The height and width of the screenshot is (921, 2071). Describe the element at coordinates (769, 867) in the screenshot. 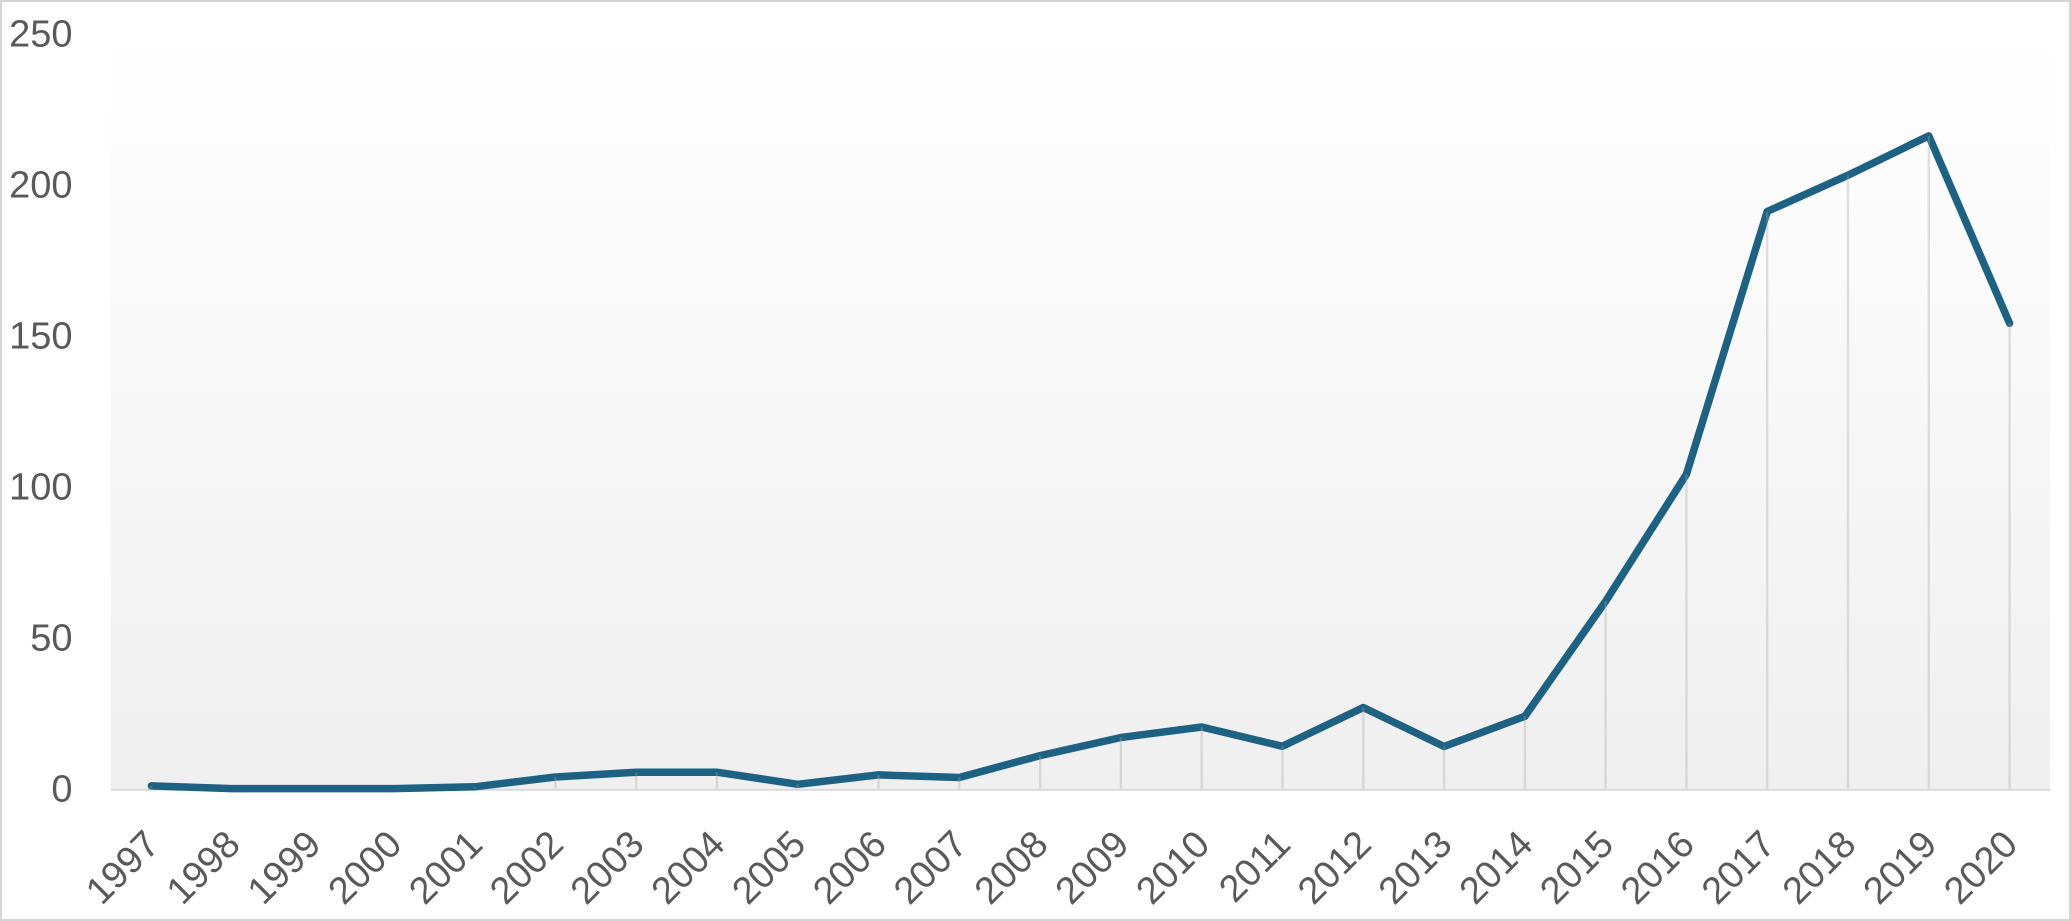

I see `svg-text: 2005` at that location.